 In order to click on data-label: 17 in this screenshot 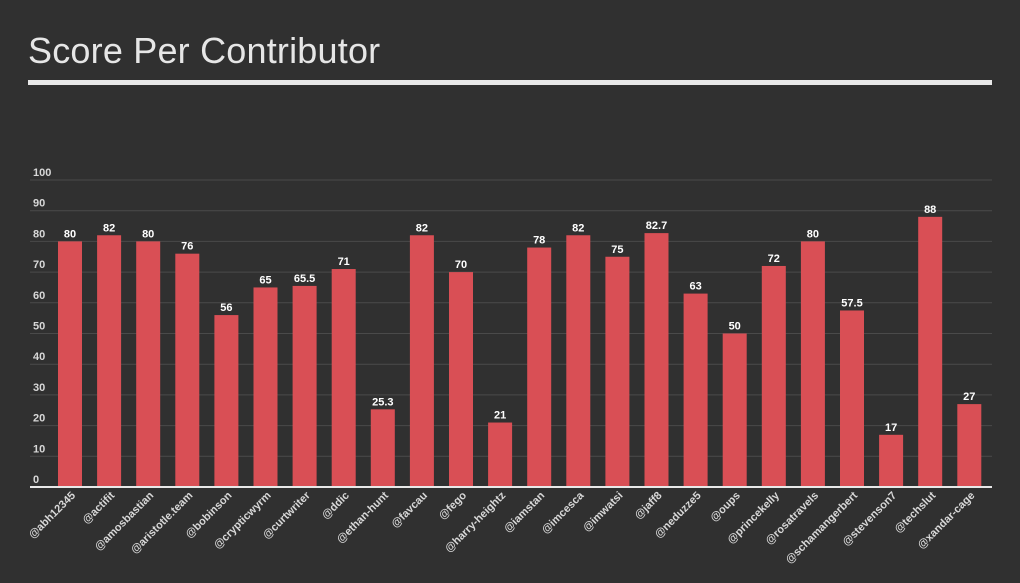, I will do `click(891, 428)`.